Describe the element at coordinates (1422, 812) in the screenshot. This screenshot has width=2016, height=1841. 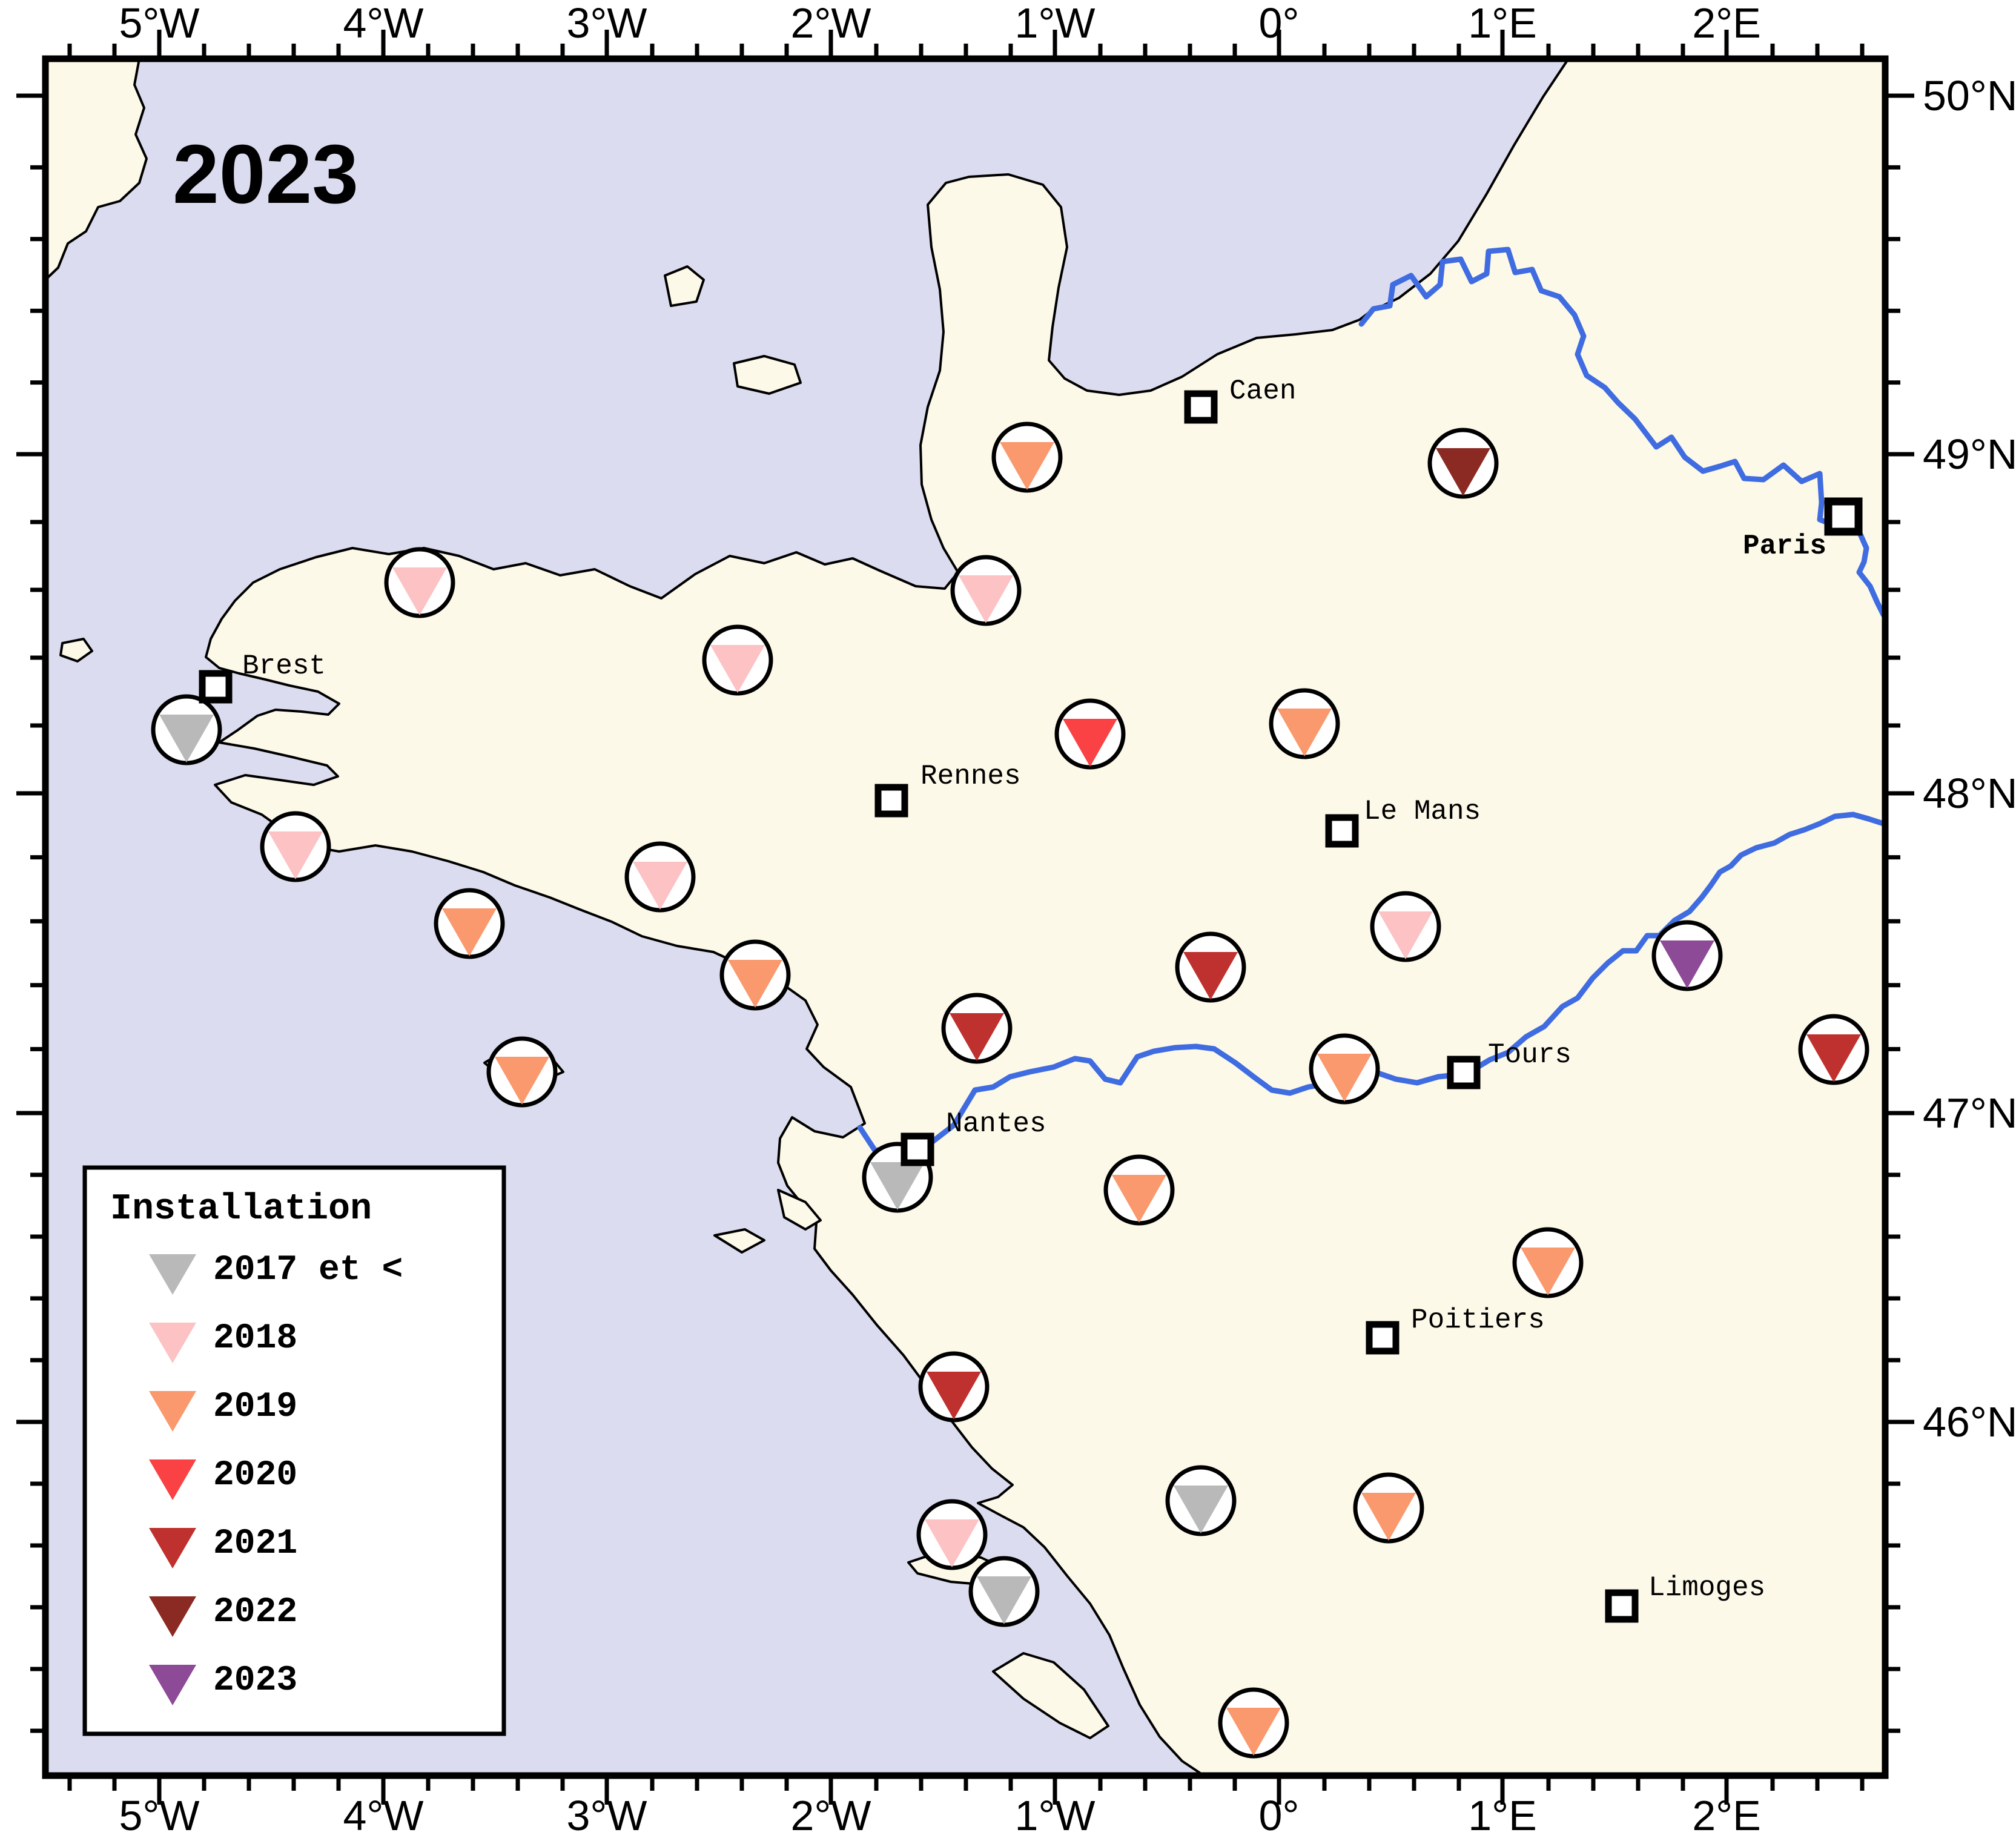
I see `city-label: Le Mans` at that location.